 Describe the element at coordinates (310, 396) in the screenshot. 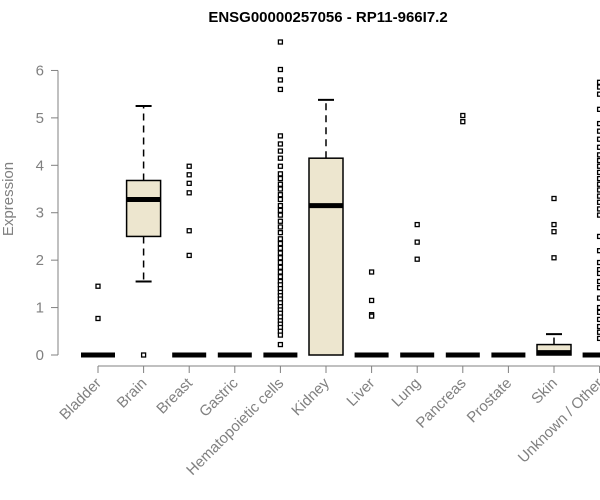

I see `x-tick-label: Kidney` at that location.